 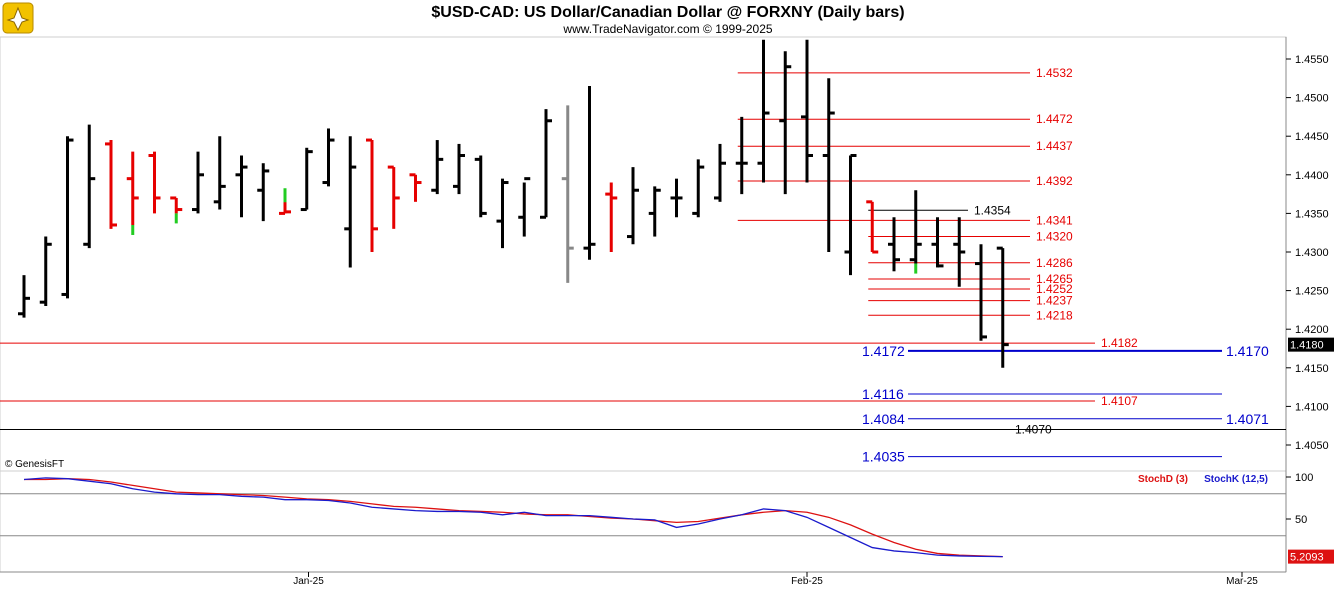 What do you see at coordinates (1247, 351) in the screenshot?
I see `blue-level-right-label: 1.4170` at bounding box center [1247, 351].